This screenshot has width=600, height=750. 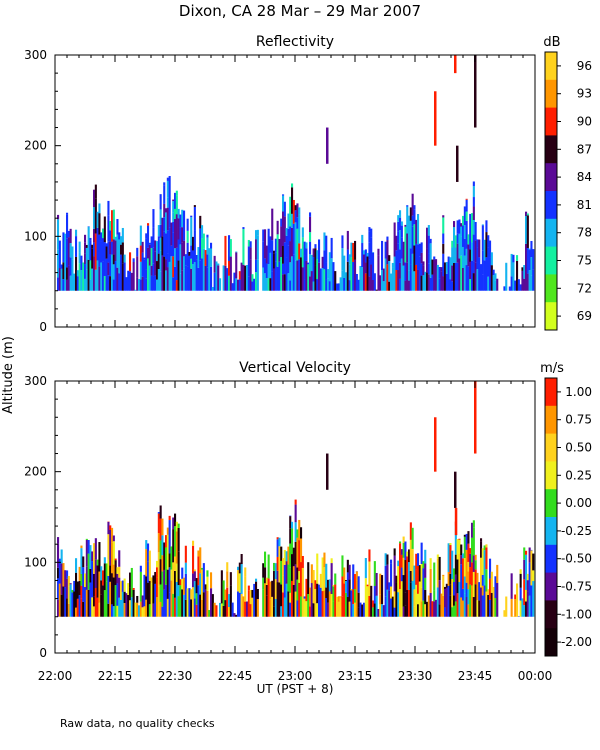 What do you see at coordinates (578, 392) in the screenshot?
I see `colorbar-label: 1.00` at bounding box center [578, 392].